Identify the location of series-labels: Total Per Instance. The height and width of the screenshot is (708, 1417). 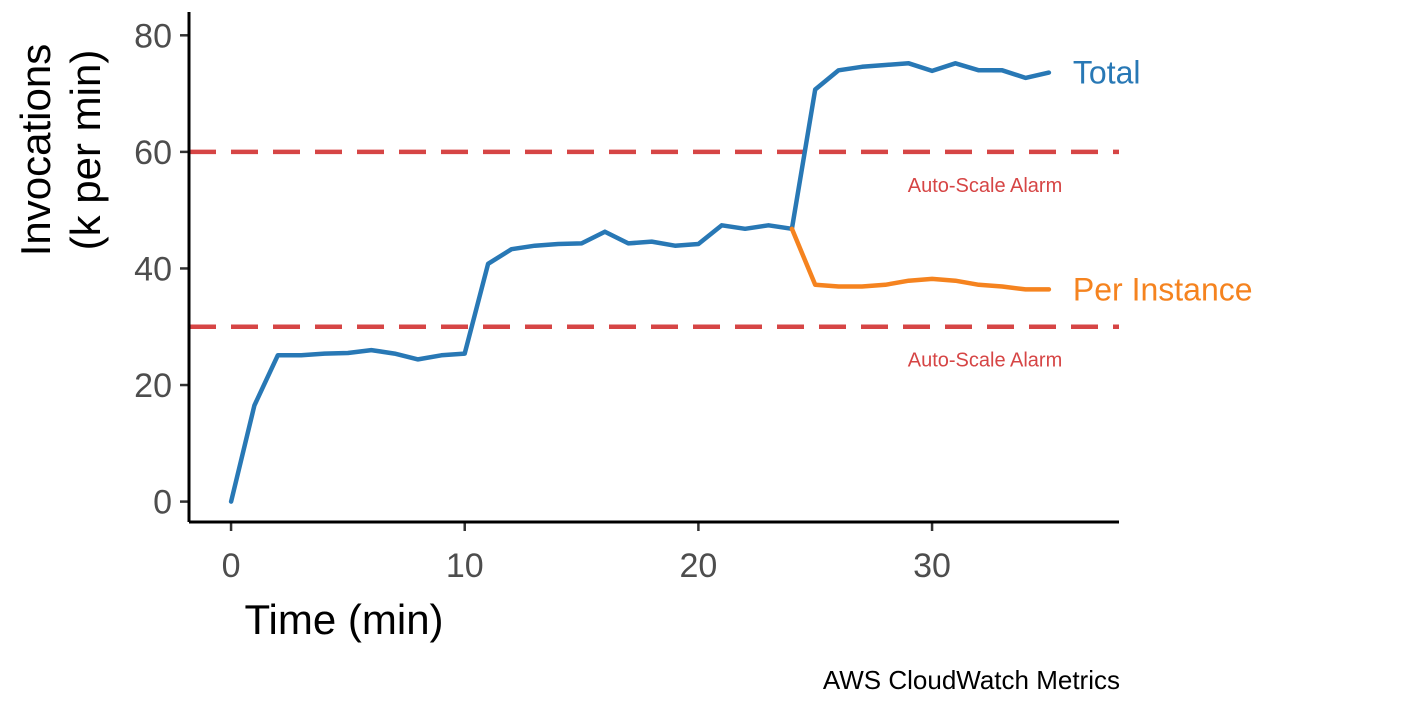
(1163, 181).